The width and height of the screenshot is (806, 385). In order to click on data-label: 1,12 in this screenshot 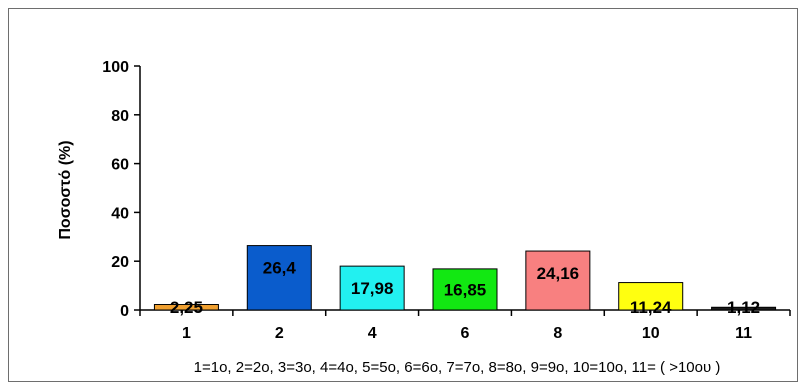, I will do `click(743, 307)`.